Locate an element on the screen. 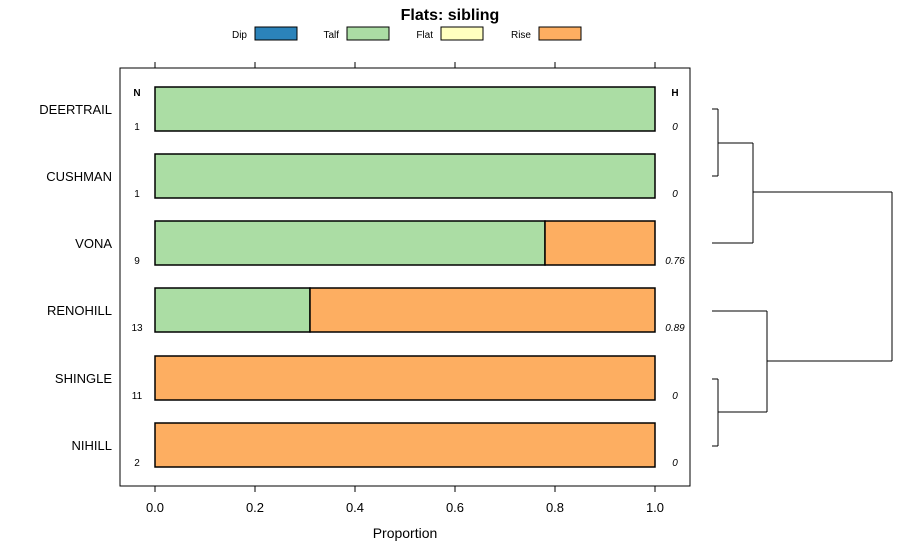  bar-deertrail-talf is located at coordinates (405, 109).